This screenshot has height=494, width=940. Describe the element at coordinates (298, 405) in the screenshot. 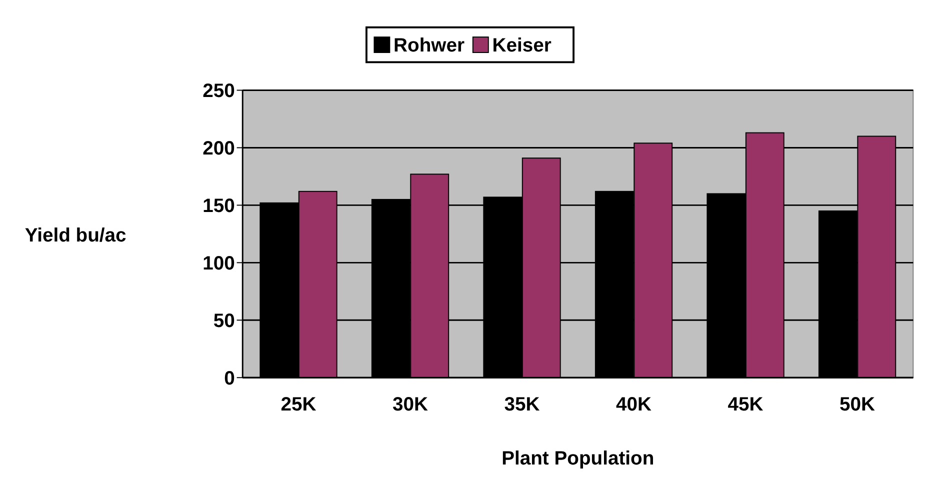

I see `x-tick-label: 25K` at that location.